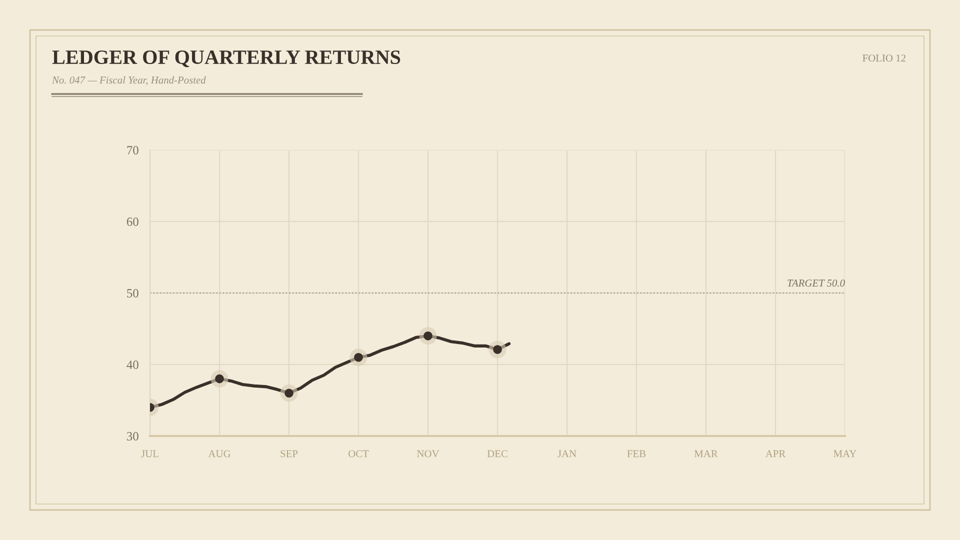  I want to click on x-tick-label: DEC, so click(497, 454).